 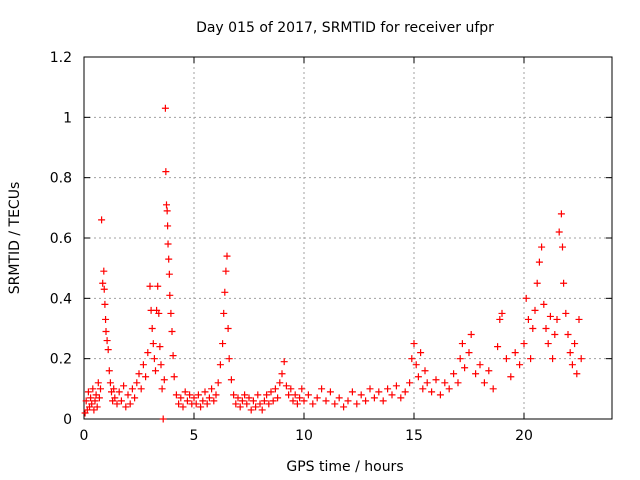 What do you see at coordinates (15, 238) in the screenshot?
I see `y-axis-label: SRMTID / TECUs` at bounding box center [15, 238].